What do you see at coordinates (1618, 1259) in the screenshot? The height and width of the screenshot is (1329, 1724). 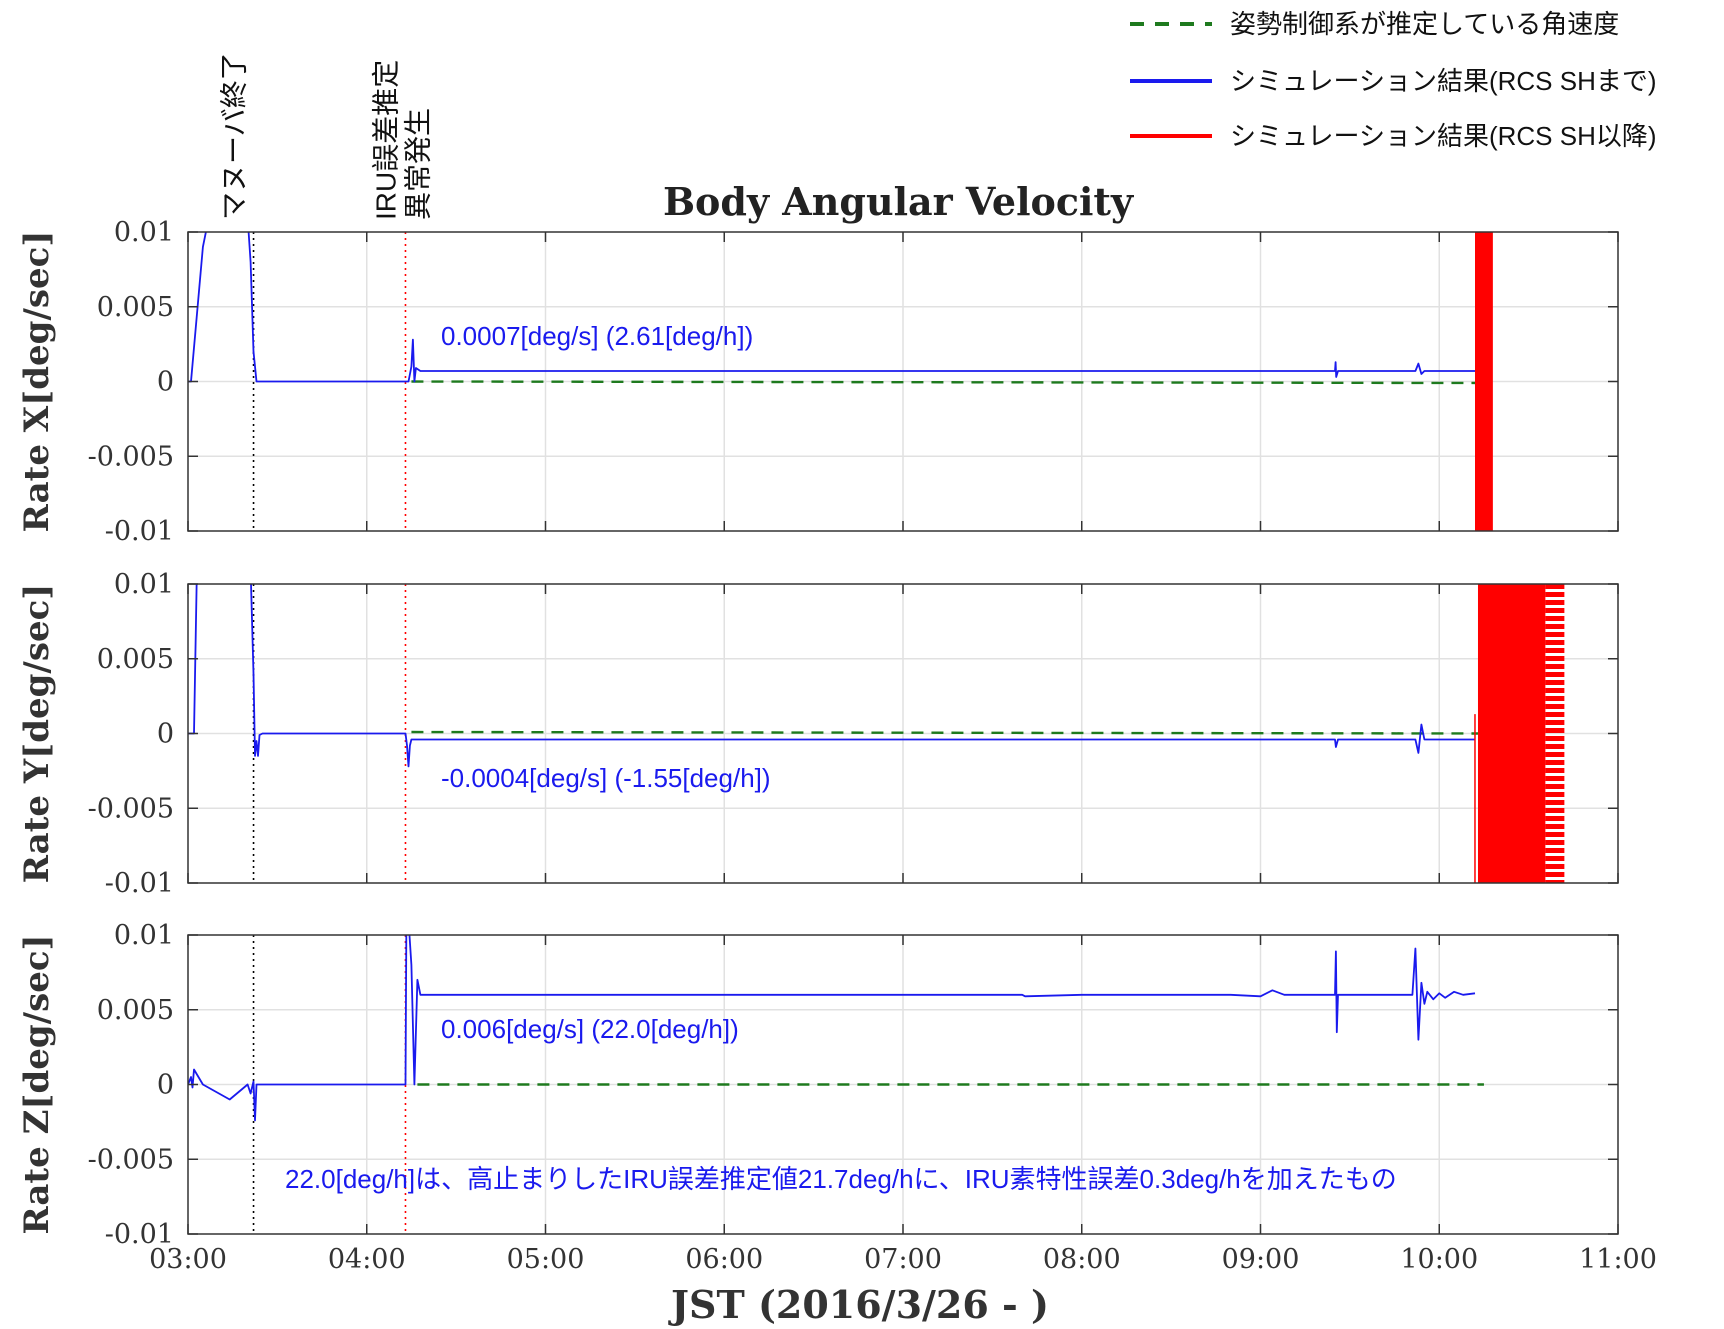 I see `x-tick-label-8: 11:00` at bounding box center [1618, 1259].